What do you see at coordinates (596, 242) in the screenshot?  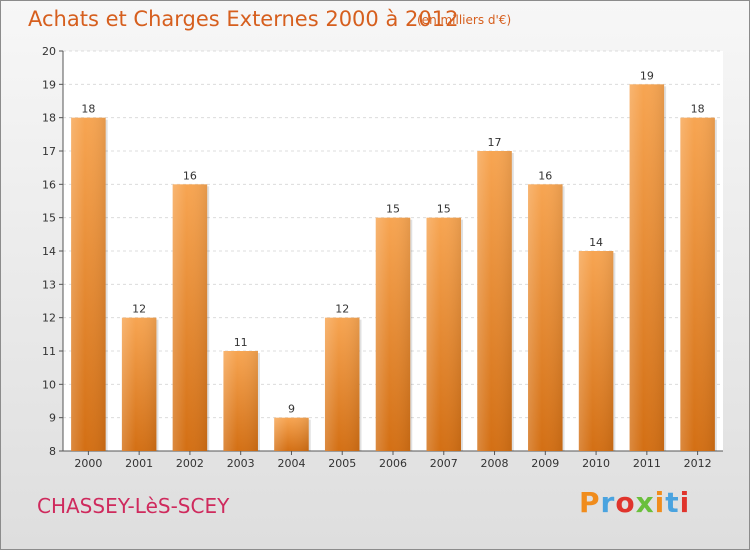 I see `bar-value-label: 14` at bounding box center [596, 242].